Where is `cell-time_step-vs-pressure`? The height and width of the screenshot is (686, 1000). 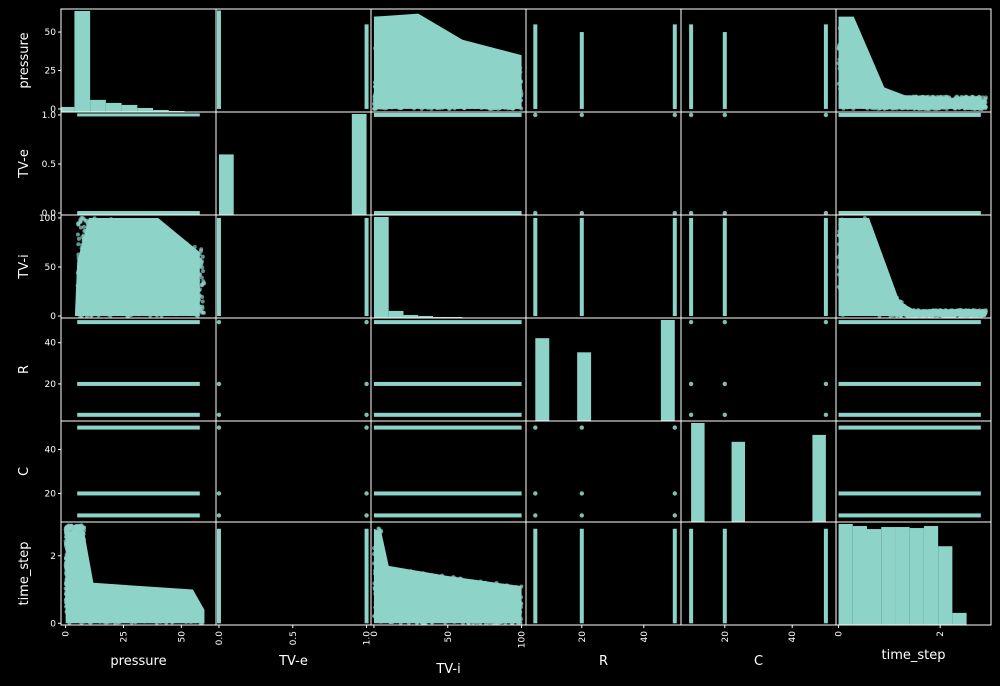 cell-time_step-vs-pressure is located at coordinates (138, 573).